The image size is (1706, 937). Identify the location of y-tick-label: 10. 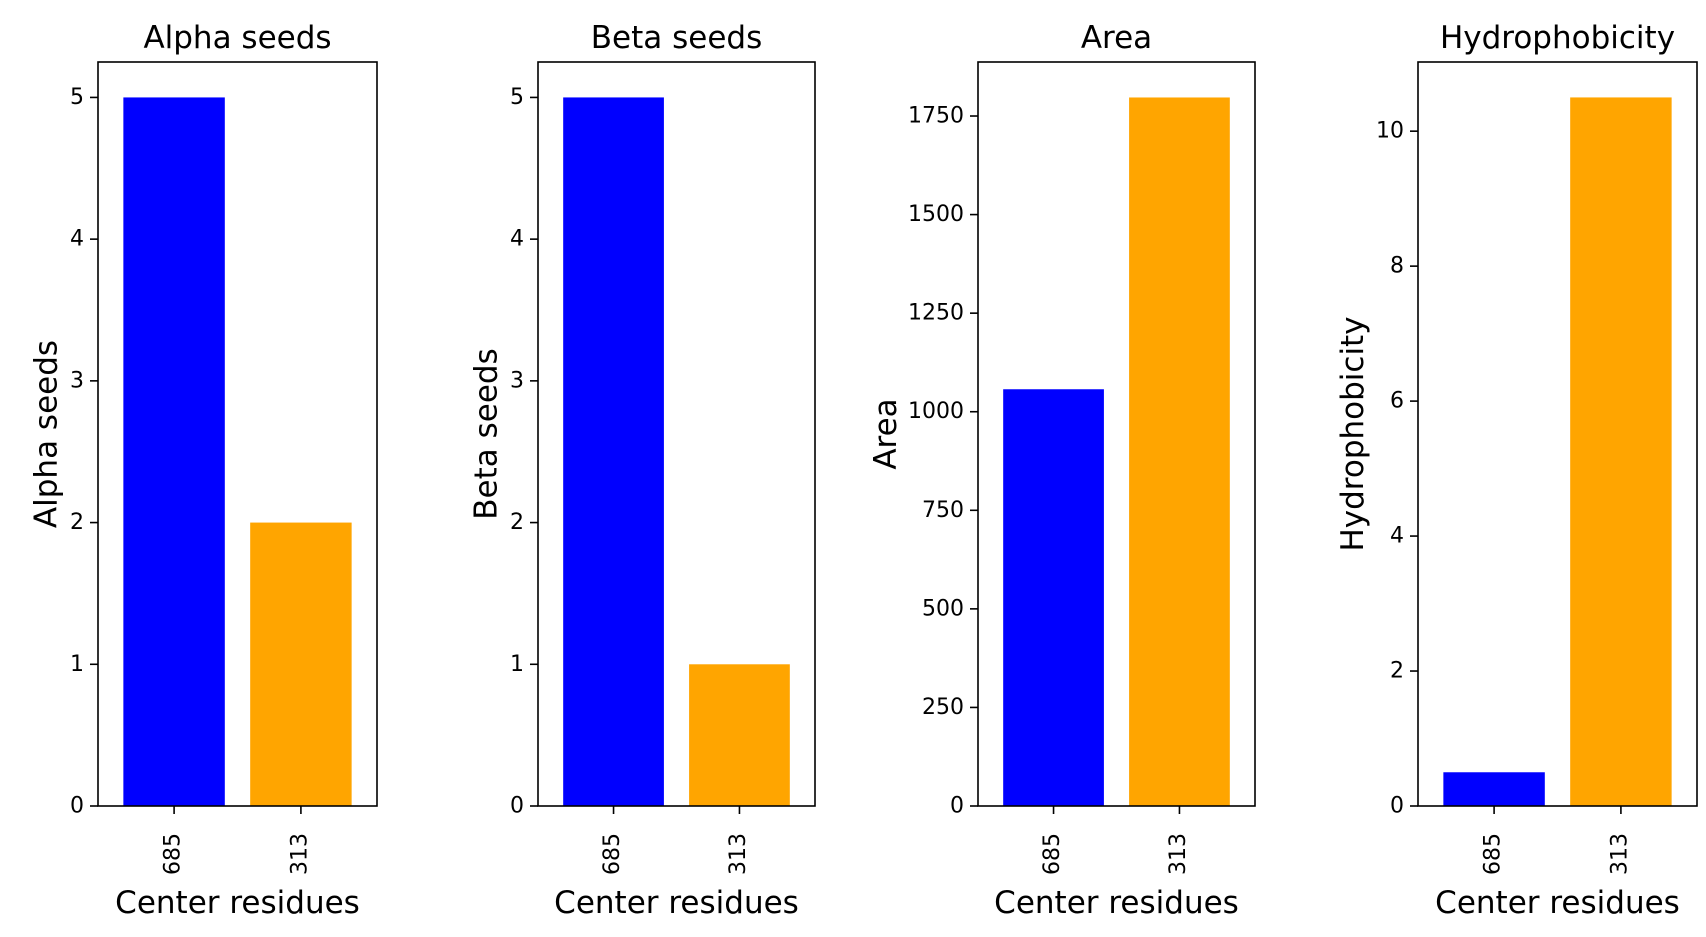
(1390, 131).